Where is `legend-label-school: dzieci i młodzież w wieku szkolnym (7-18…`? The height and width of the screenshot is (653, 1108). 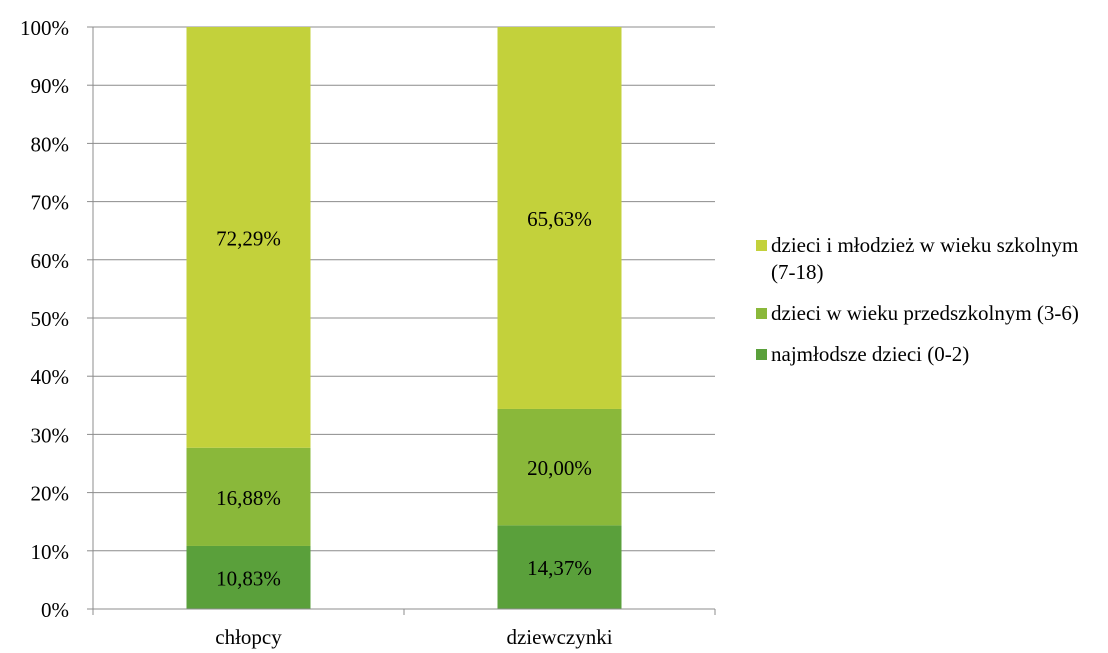 legend-label-school: dzieci i młodzież w wieku szkolnym (7-18… is located at coordinates (925, 258).